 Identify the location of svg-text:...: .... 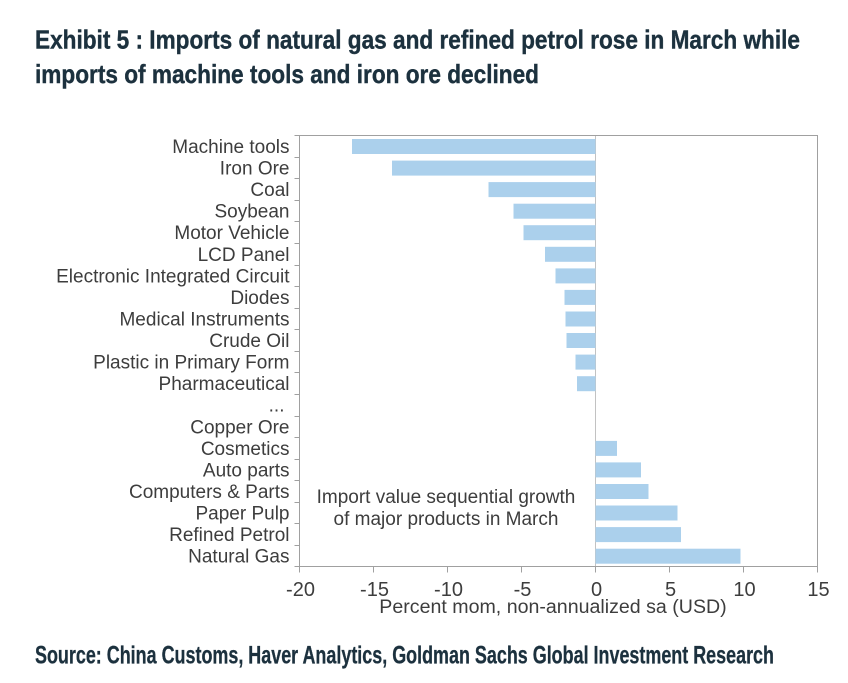
(277, 406).